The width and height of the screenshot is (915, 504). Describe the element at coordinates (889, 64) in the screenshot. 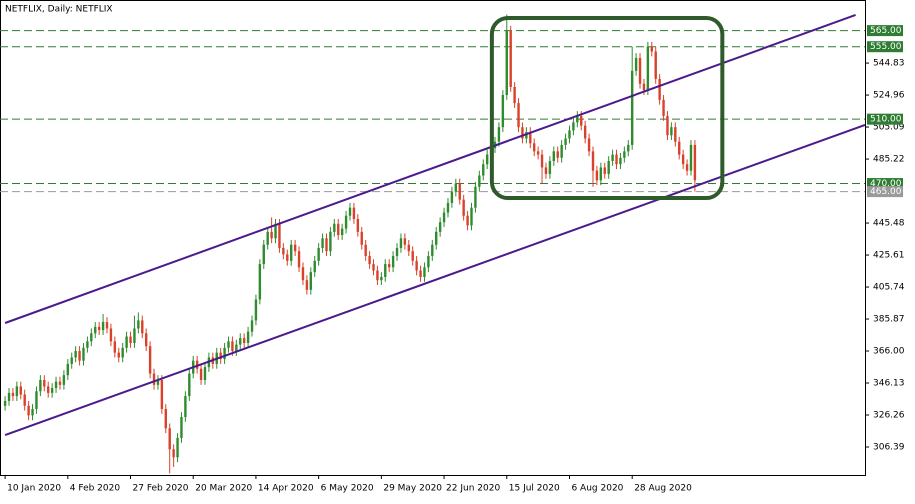

I see `y-tick-label: 544.83` at that location.